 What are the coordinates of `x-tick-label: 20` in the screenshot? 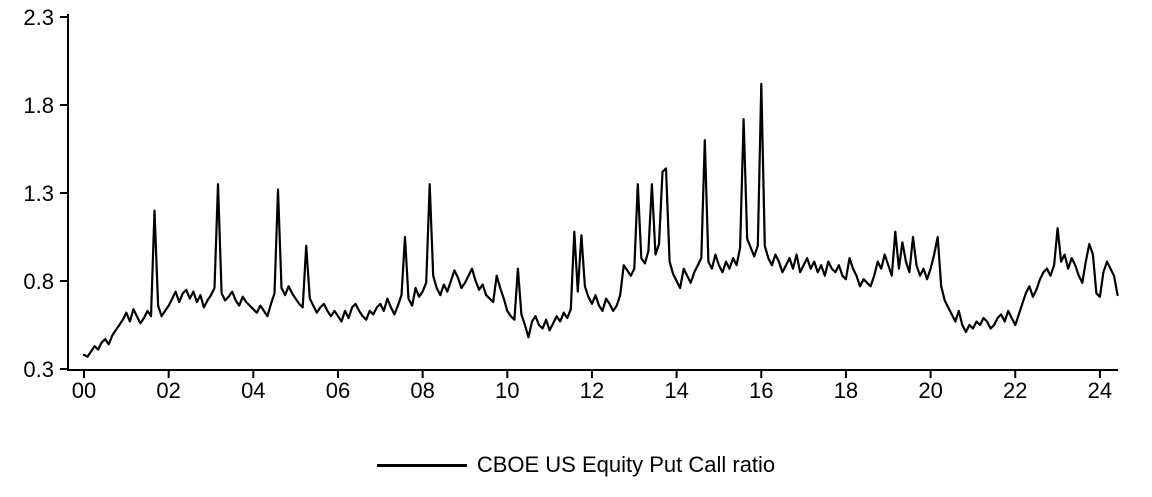 It's located at (930, 390).